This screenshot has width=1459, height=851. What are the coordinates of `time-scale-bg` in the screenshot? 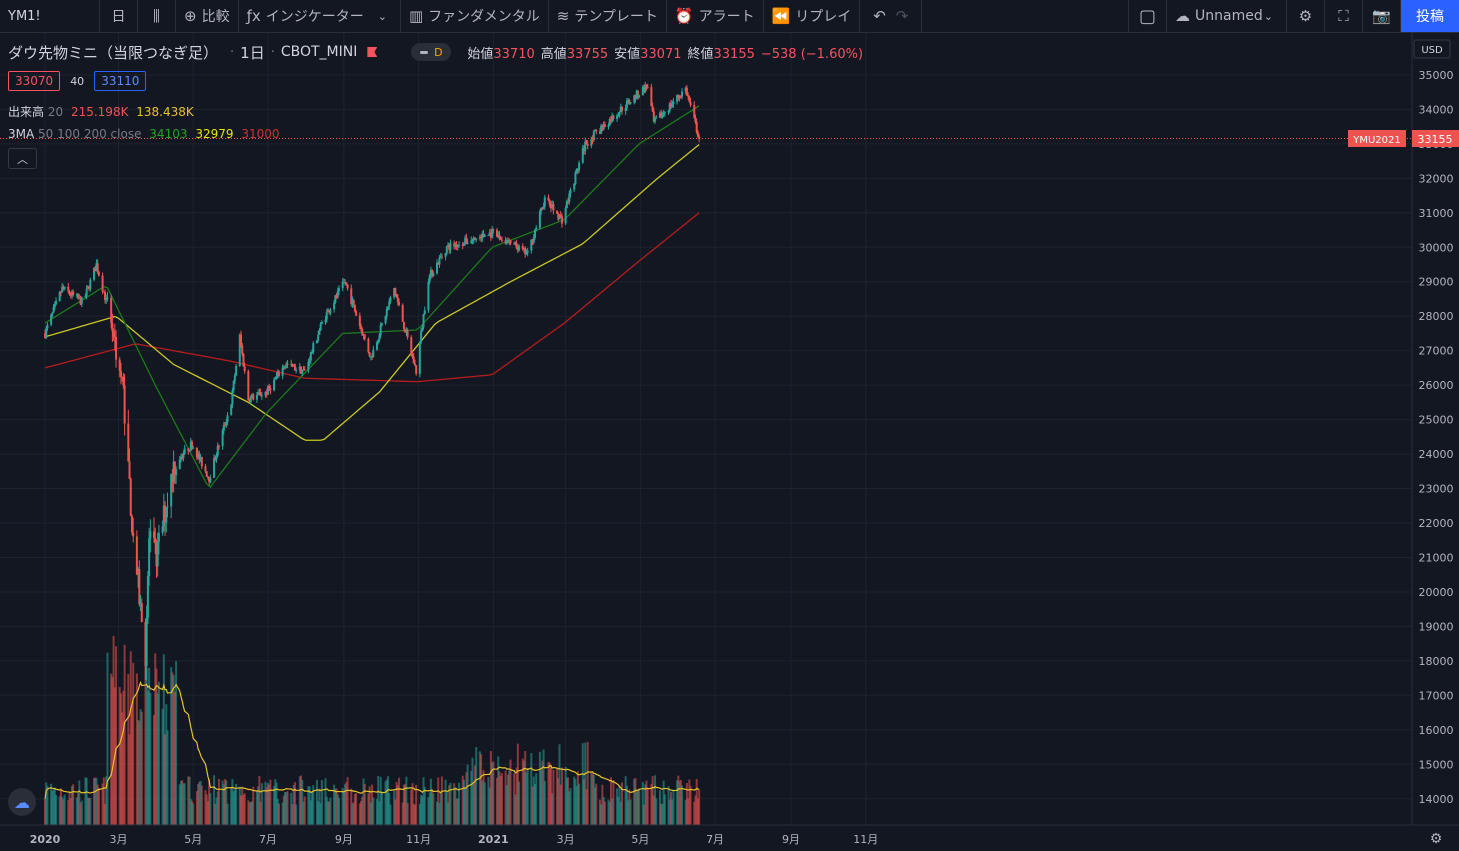 It's located at (729, 838).